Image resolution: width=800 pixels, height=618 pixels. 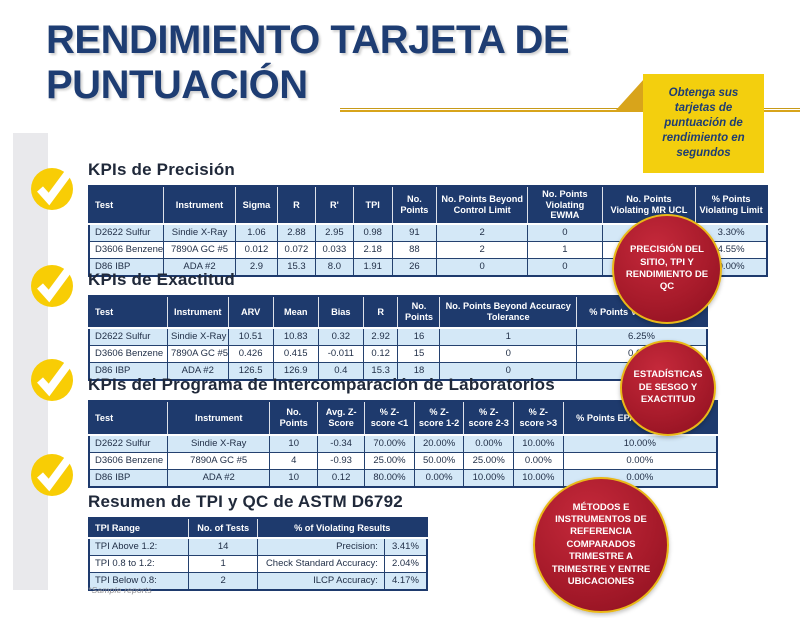 What do you see at coordinates (372, 232) in the screenshot?
I see `table-cell: 0.98` at bounding box center [372, 232].